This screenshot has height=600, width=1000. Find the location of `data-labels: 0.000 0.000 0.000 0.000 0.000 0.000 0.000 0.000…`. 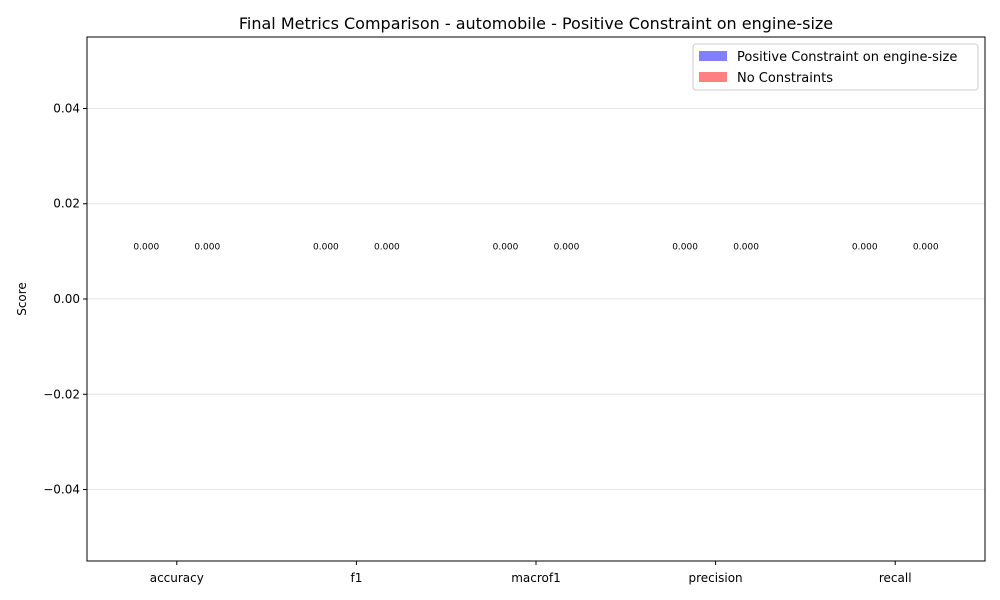

data-labels: 0.000 0.000 0.000 0.000 0.000 0.000 0.000 0.000… is located at coordinates (535, 248).